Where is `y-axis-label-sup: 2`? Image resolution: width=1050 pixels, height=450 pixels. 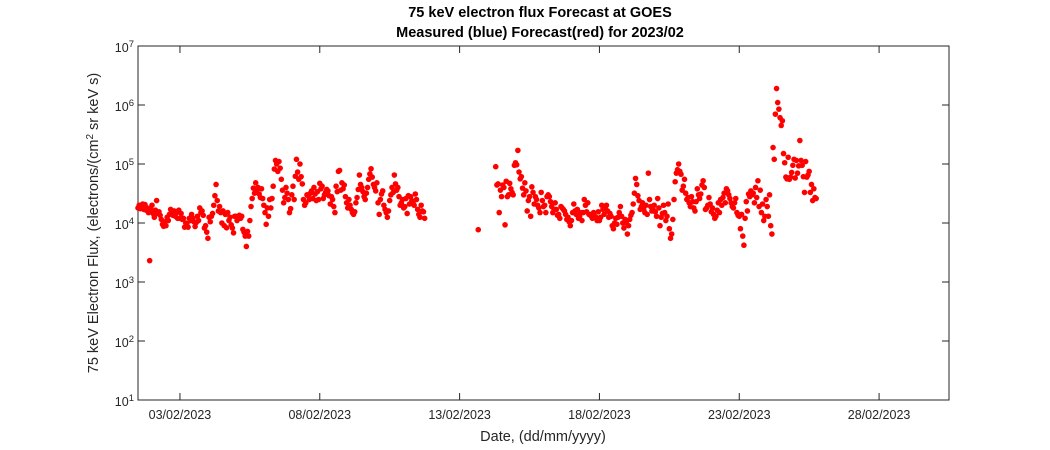 y-axis-label-sup: 2 is located at coordinates (90, 137).